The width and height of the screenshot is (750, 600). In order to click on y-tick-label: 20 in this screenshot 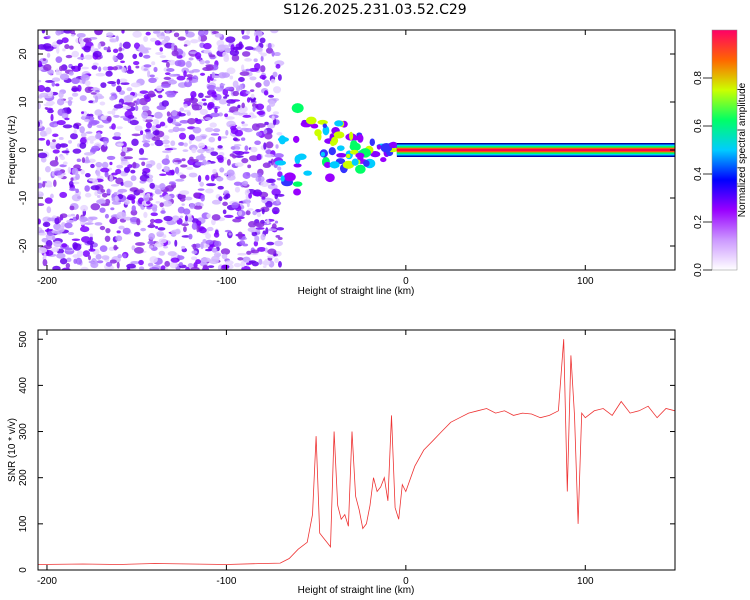, I will do `click(23, 54)`.